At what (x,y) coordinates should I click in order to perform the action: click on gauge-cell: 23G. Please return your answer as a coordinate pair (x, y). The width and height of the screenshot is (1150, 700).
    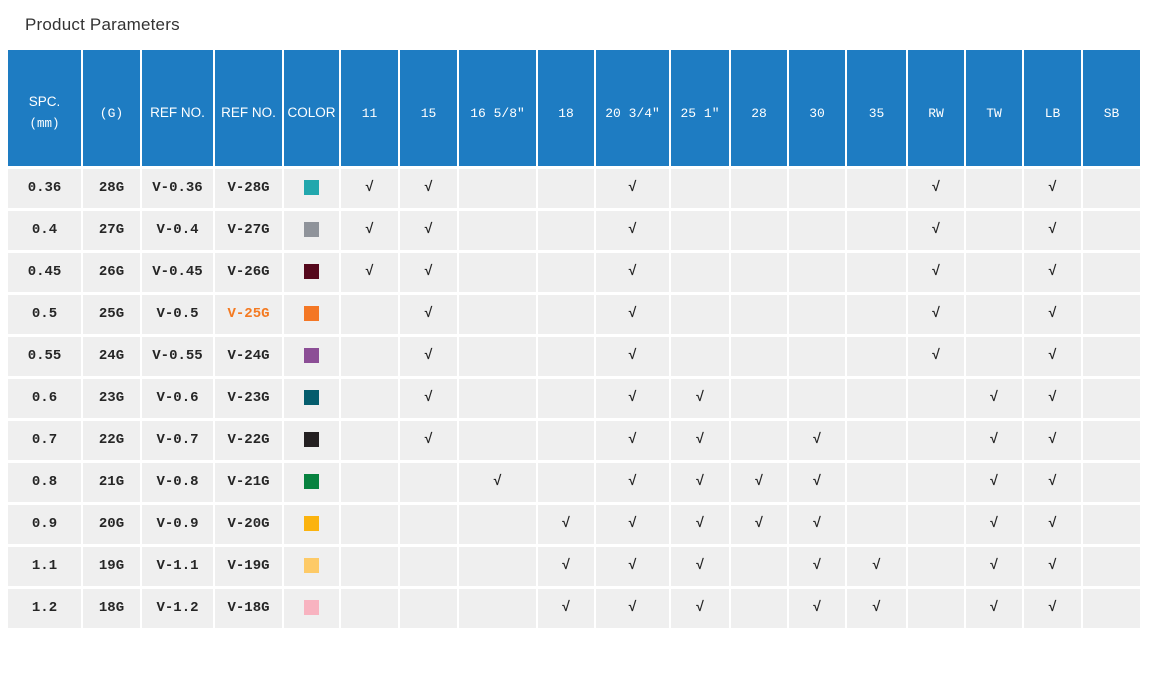
    Looking at the image, I should click on (112, 399).